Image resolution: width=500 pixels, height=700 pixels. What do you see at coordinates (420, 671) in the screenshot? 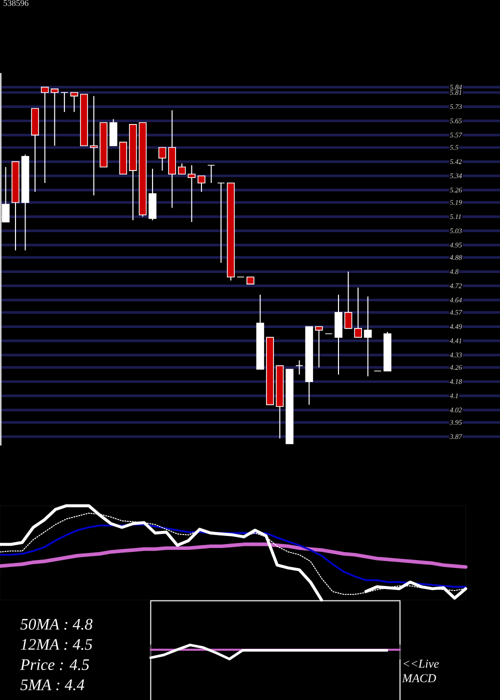
I see `text: <<Live MACD` at bounding box center [420, 671].